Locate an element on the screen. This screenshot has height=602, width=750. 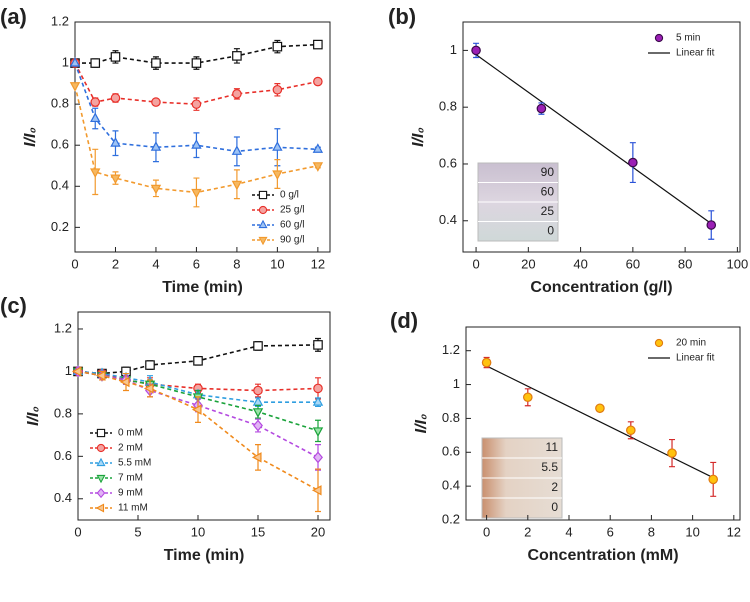
legend-label: 60 g/l is located at coordinates (292, 225).